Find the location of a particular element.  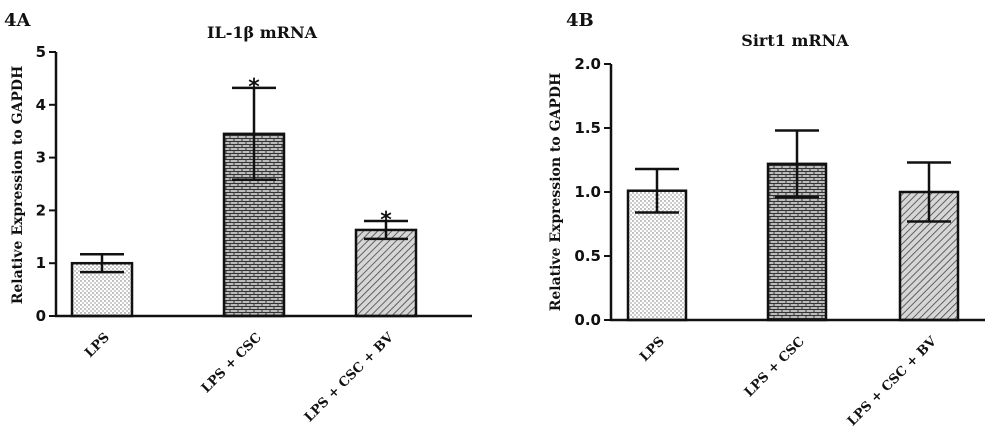

y-tick-label-4b-1: 0.5 is located at coordinates (587, 256).